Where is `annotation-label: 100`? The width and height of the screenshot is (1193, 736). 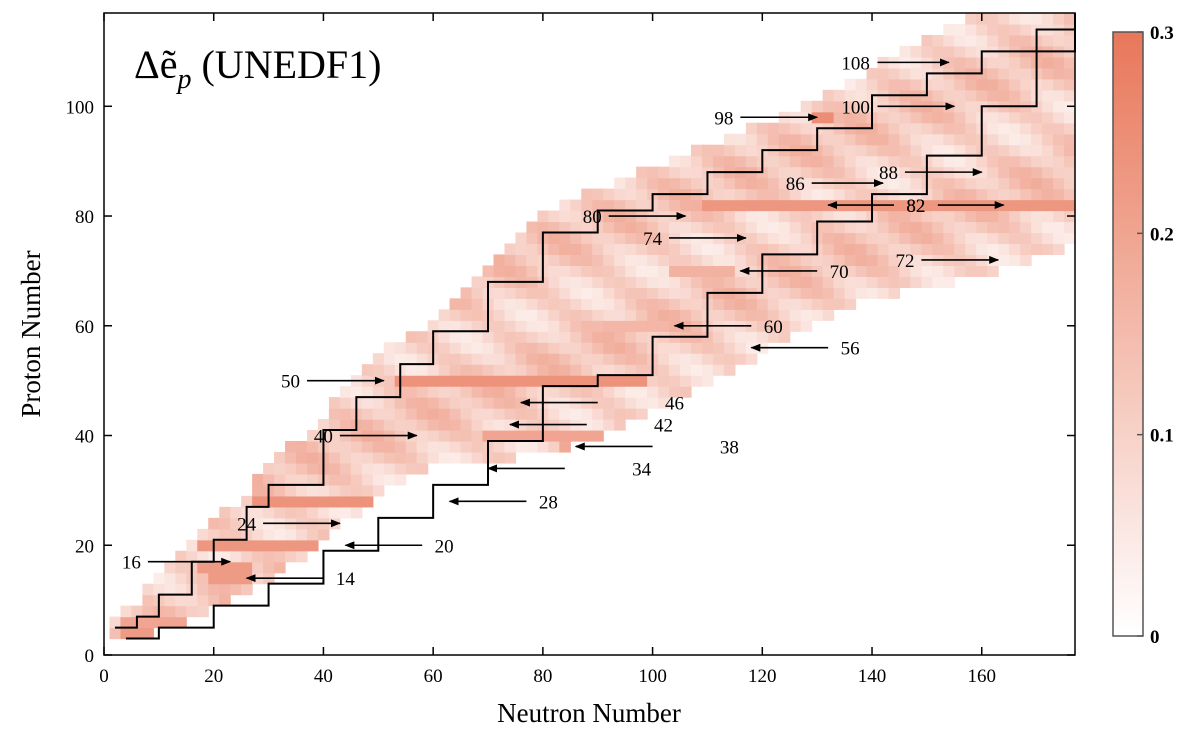 annotation-label: 100 is located at coordinates (855, 107).